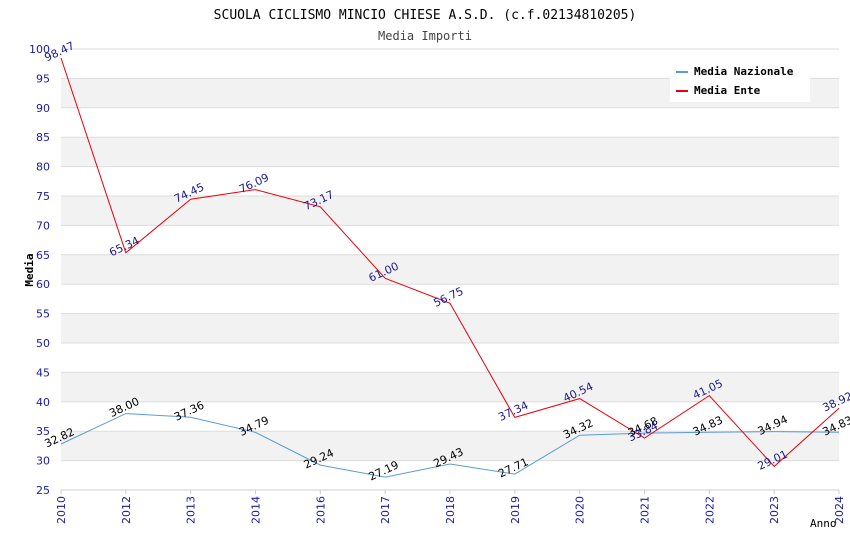 The height and width of the screenshot is (550, 850). What do you see at coordinates (43, 343) in the screenshot?
I see `y-tick-label: 50` at bounding box center [43, 343].